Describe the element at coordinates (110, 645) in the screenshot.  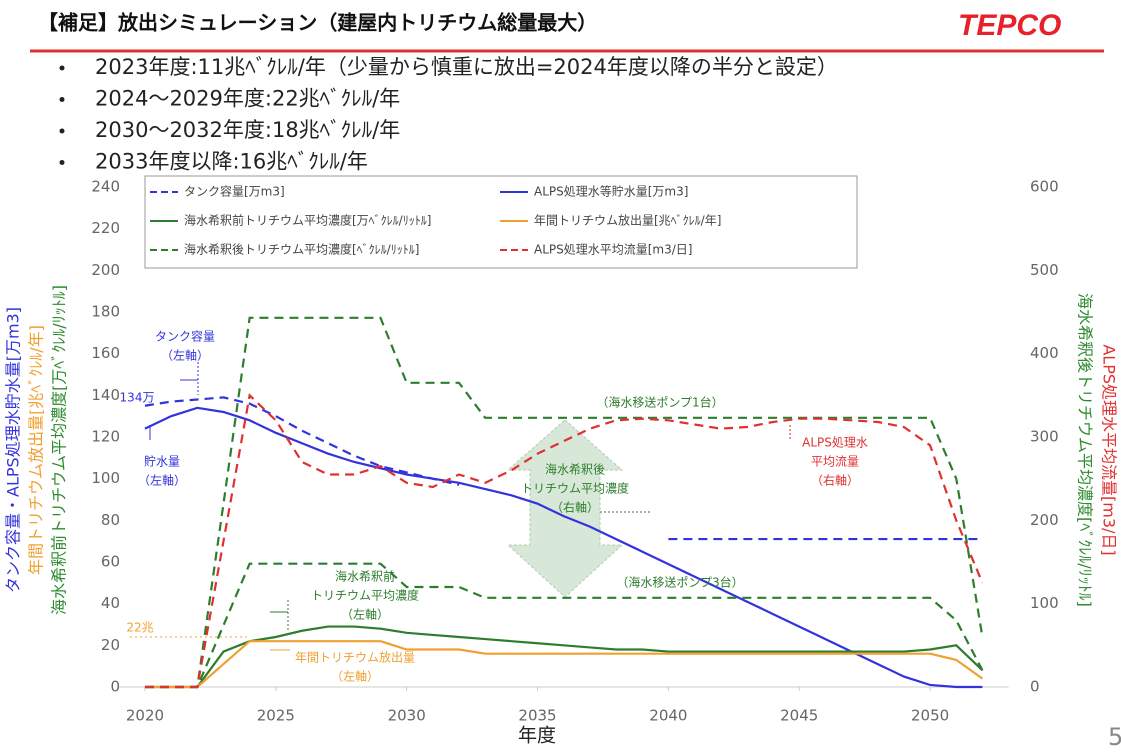
I see `y-tick-label: 20` at that location.